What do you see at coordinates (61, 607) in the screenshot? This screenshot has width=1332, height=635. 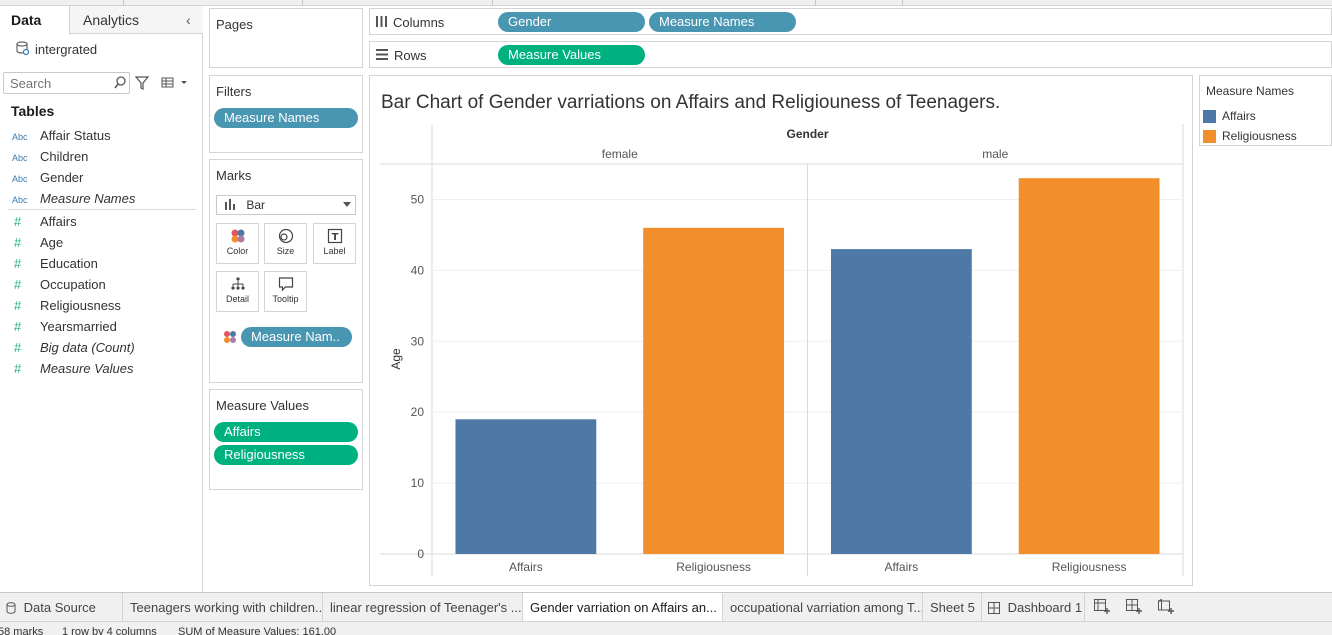 I see `tab-data-source: Data Source` at bounding box center [61, 607].